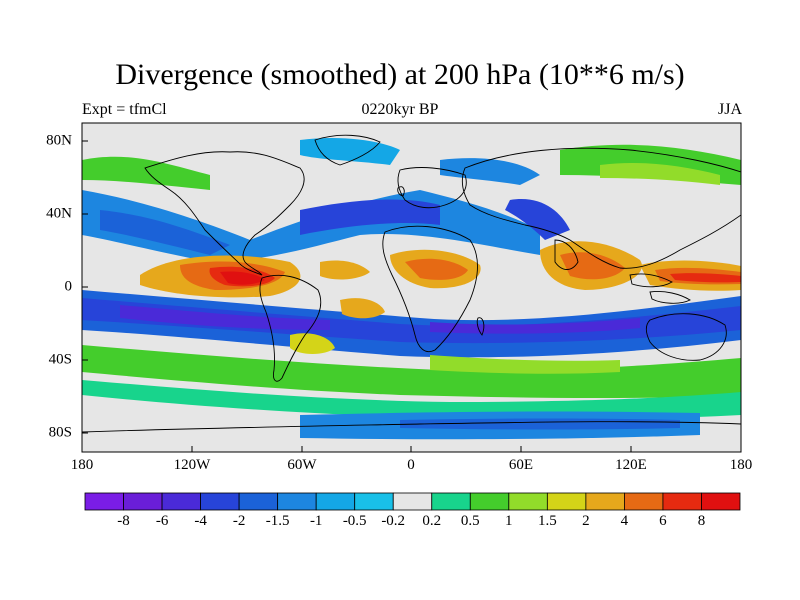  Describe the element at coordinates (82, 465) in the screenshot. I see `lon-label-180w: 180` at that location.